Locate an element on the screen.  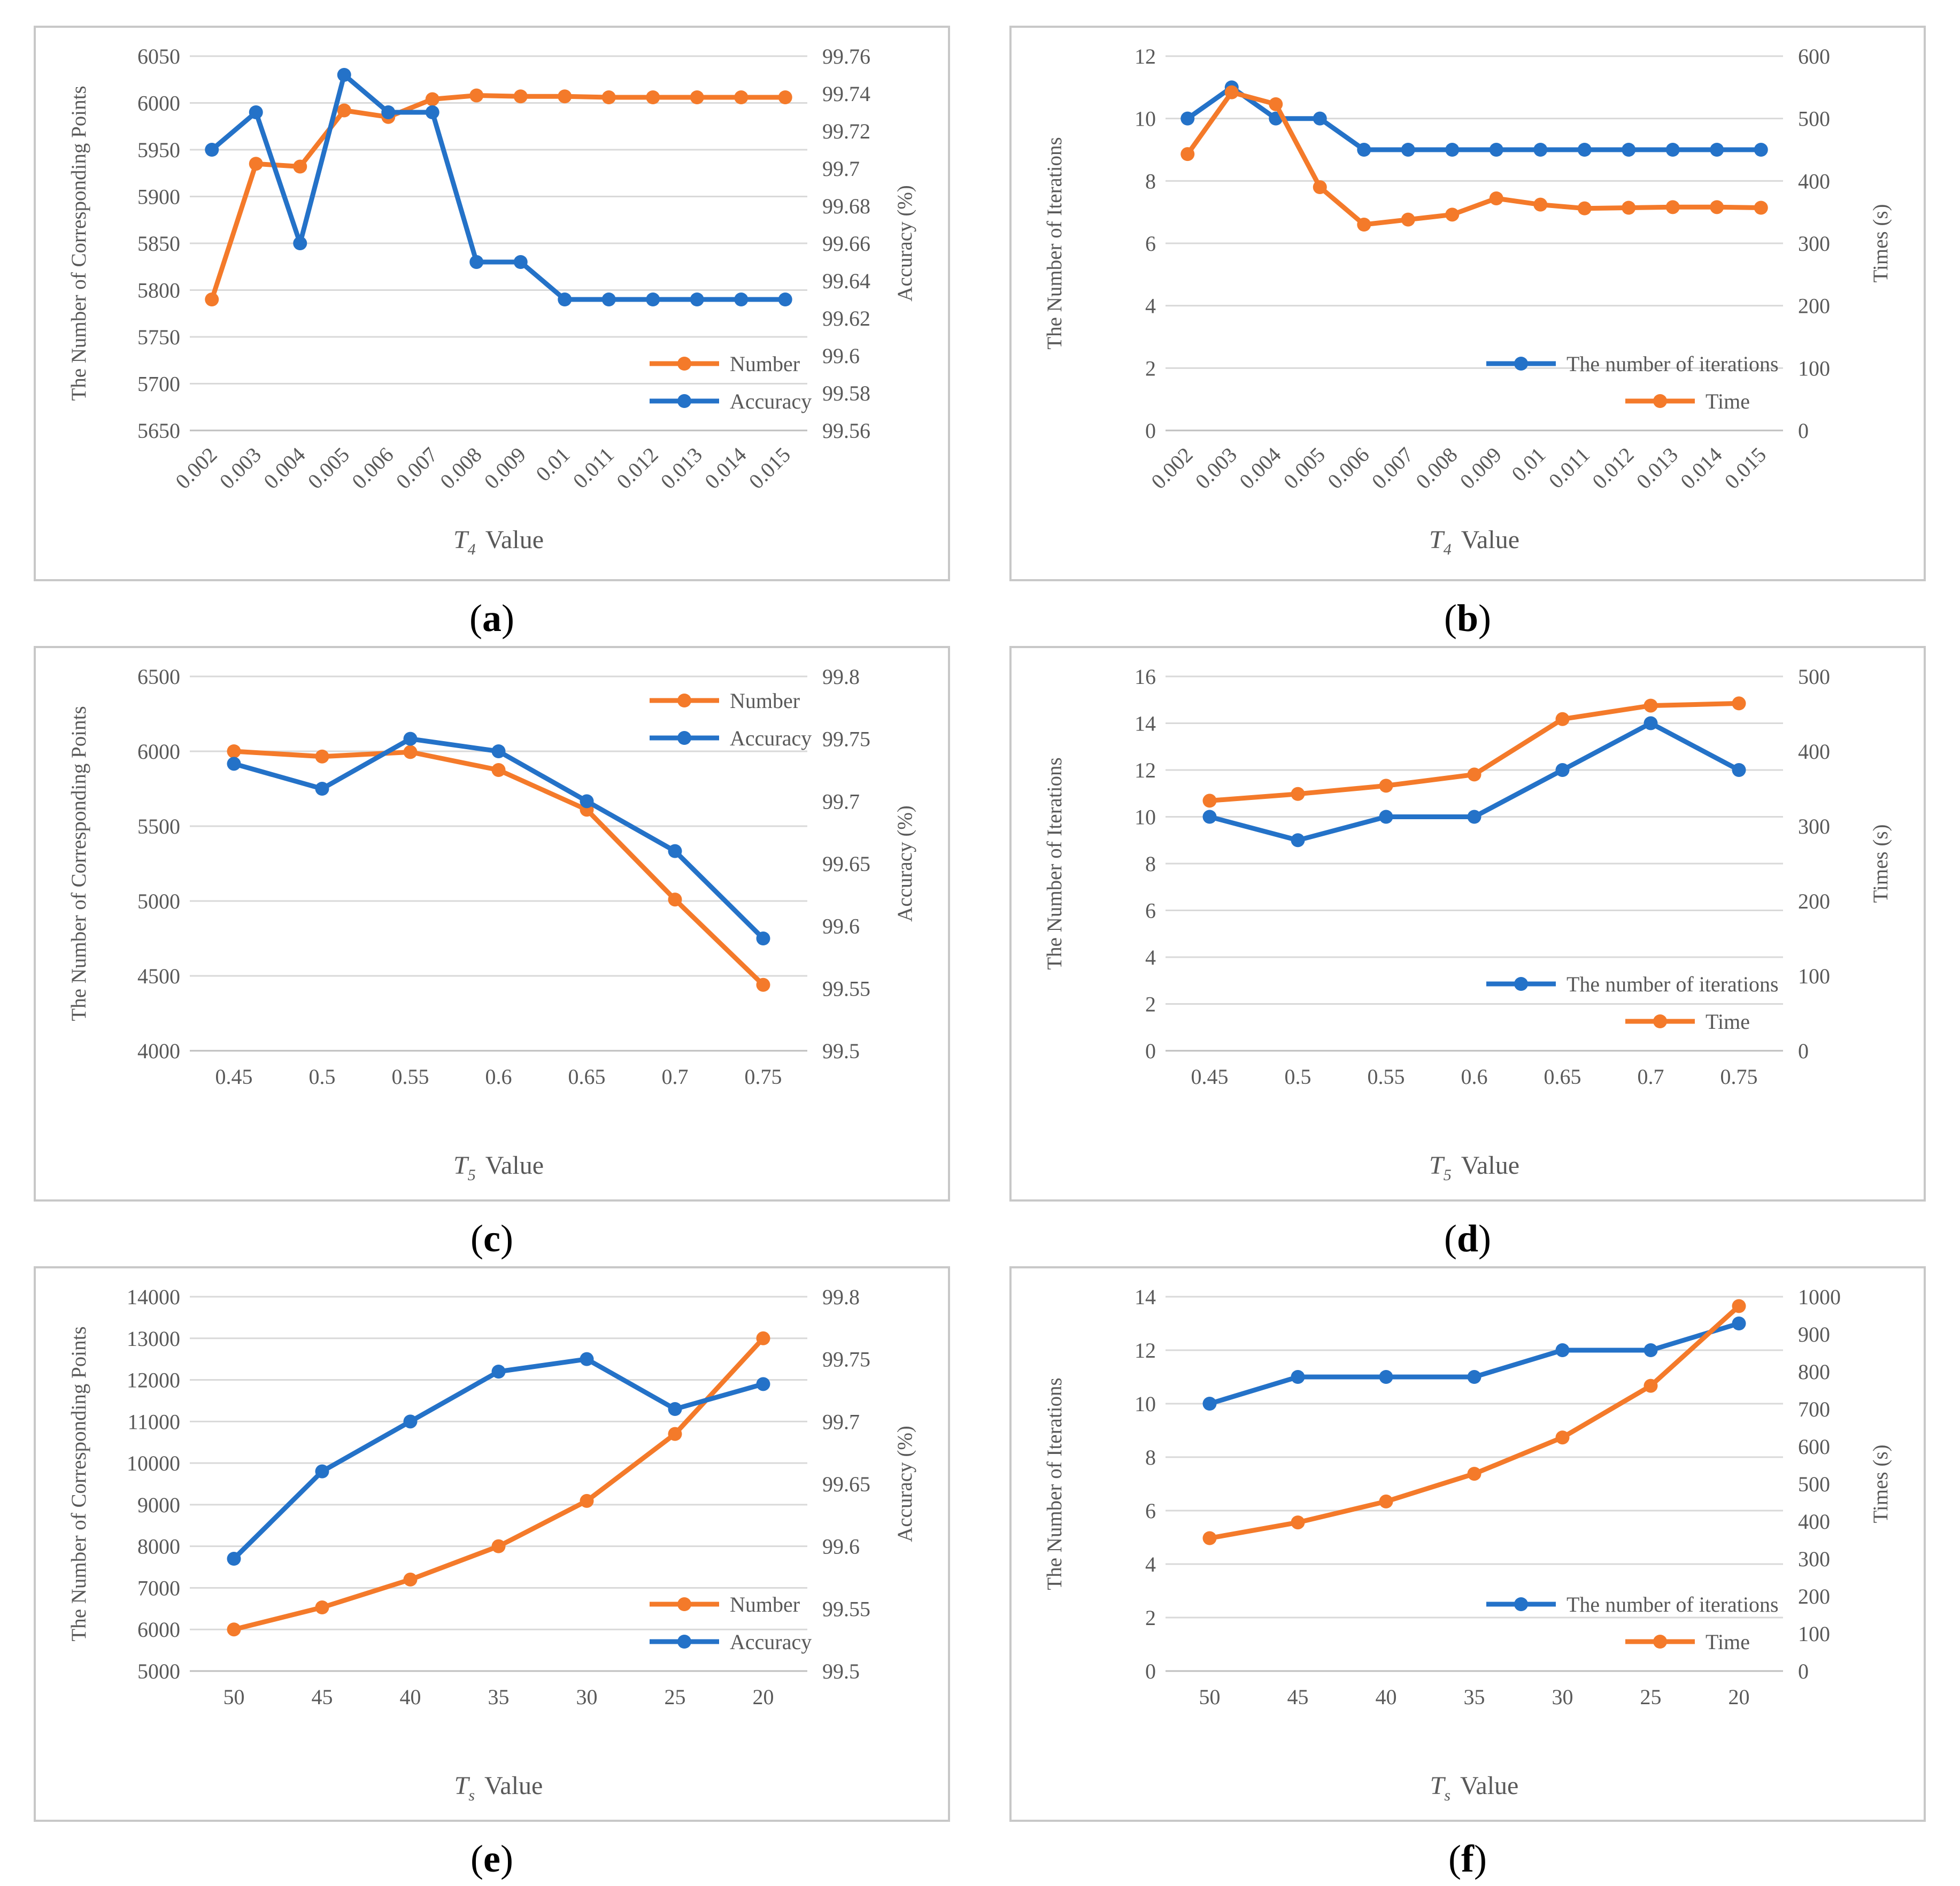
y2-tick-label: 99.68 is located at coordinates (846, 206).